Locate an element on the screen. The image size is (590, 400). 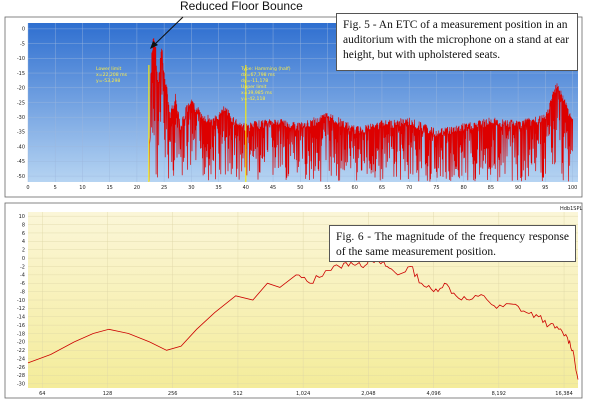
etc-y-tick: -30 is located at coordinates (21, 118).